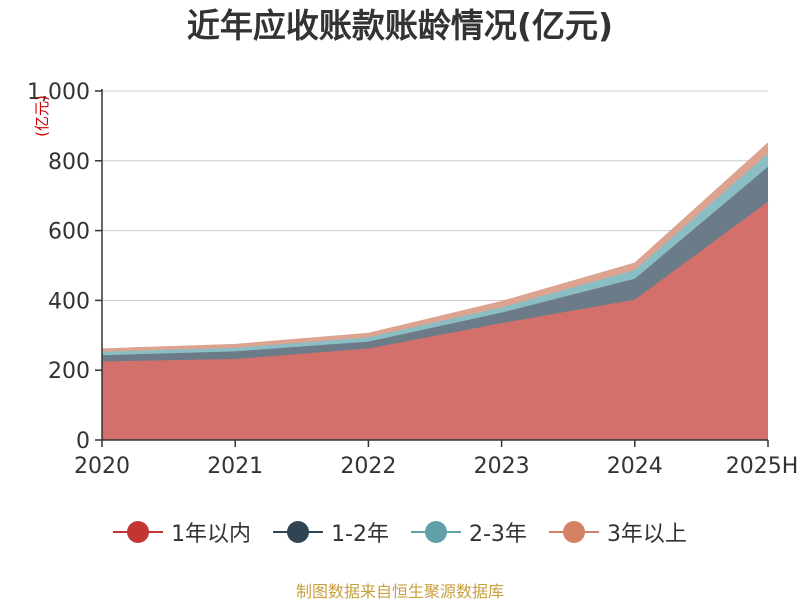 This screenshot has height=602, width=800. I want to click on y-tick-label: 200, so click(69, 371).